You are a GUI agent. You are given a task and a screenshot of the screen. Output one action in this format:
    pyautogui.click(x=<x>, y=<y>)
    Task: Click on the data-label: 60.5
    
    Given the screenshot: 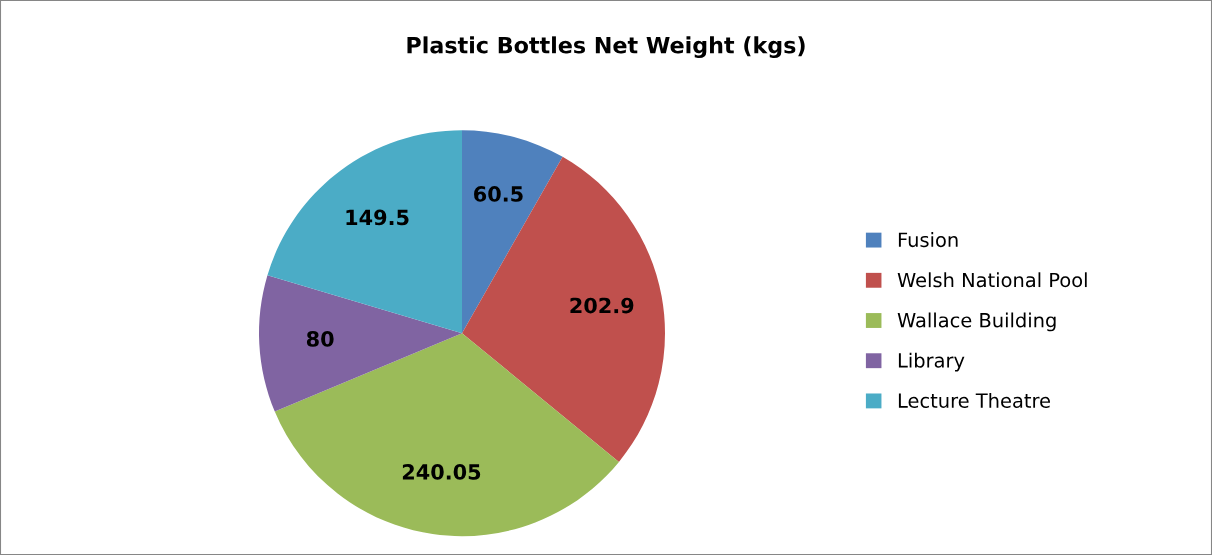 What is the action you would take?
    pyautogui.click(x=498, y=194)
    